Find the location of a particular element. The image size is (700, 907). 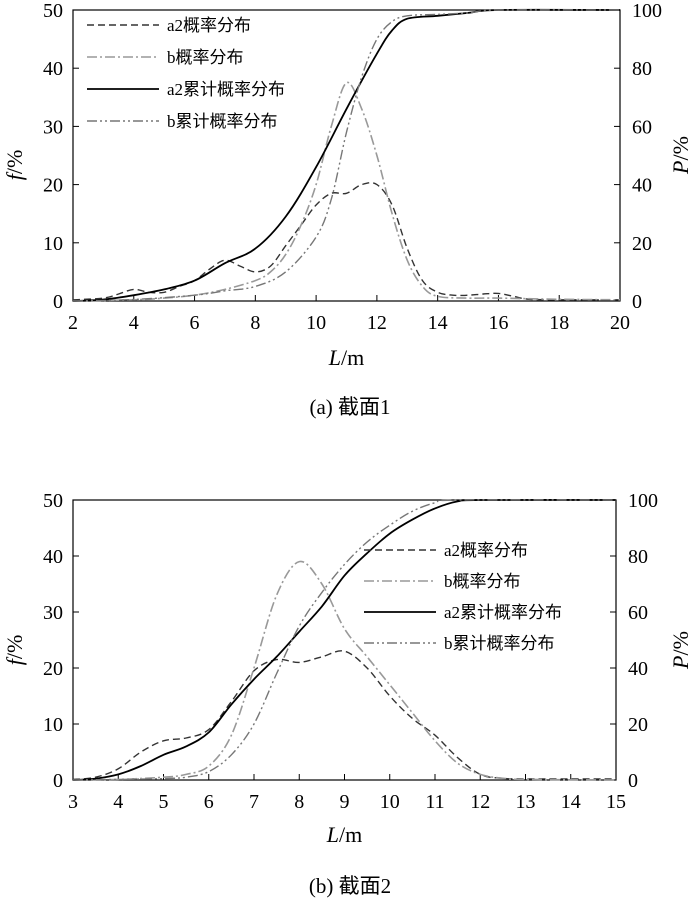

x-tick-label: 2 is located at coordinates (73, 323).